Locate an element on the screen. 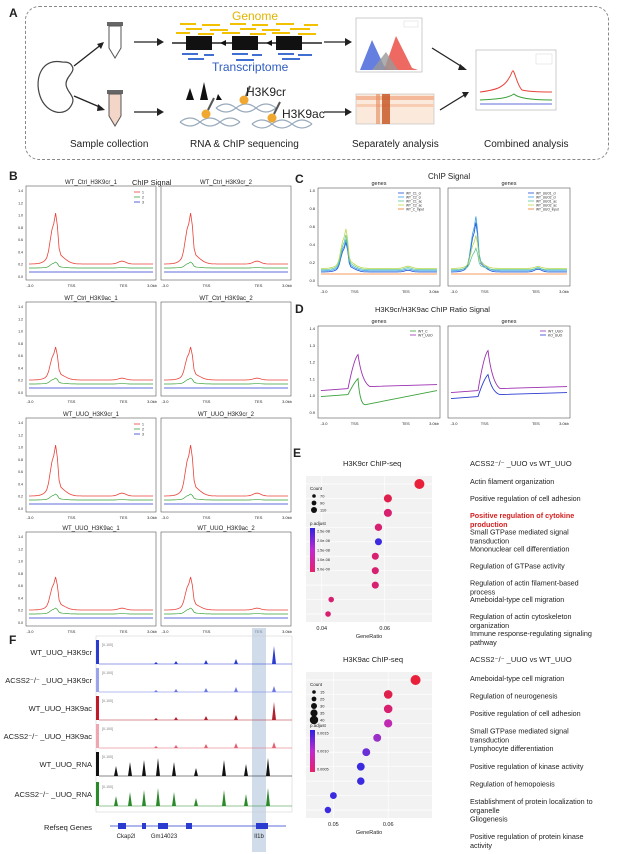 The height and width of the screenshot is (854, 625). step-separately-analysis: Separately analysis is located at coordinates (395, 144).